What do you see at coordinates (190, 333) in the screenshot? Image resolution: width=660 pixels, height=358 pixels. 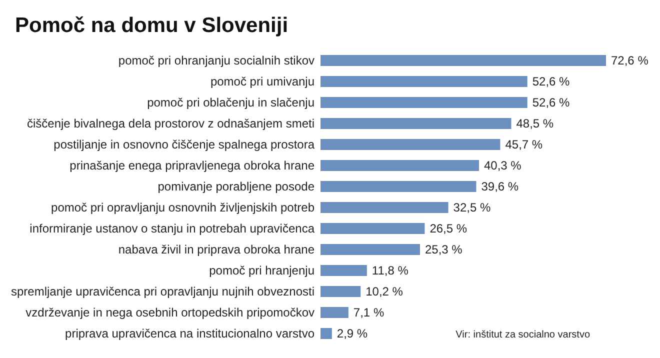 I see `y-tick-label: priprava upravičenca na institucionalno varstvo` at bounding box center [190, 333].